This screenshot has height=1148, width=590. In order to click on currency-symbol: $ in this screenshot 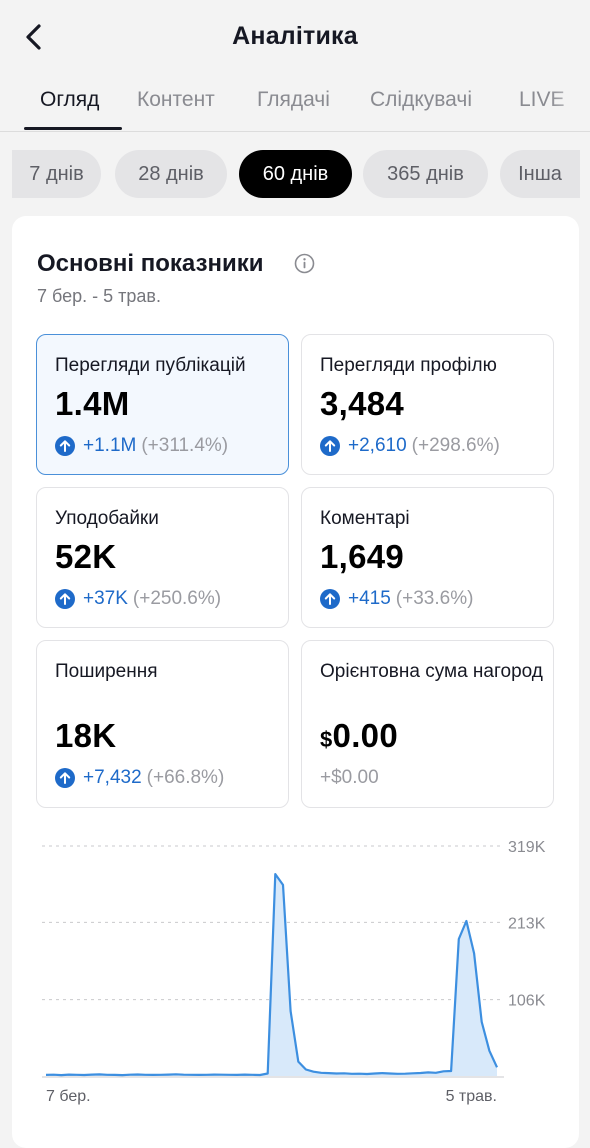, I will do `click(326, 739)`.